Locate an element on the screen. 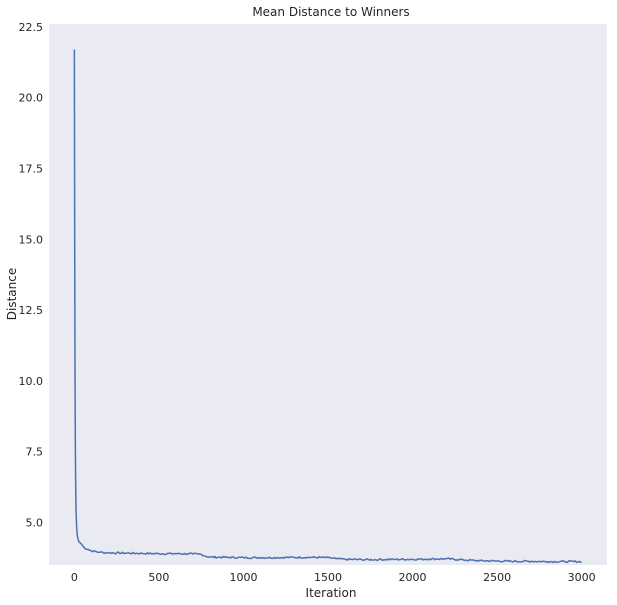 This screenshot has height=605, width=617. y-tick-label: 5.0 is located at coordinates (35, 523).